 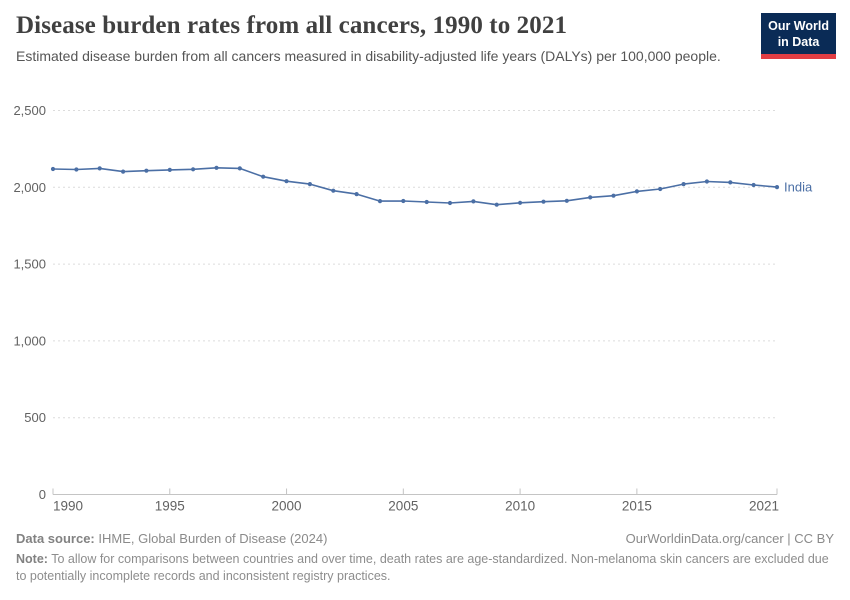 What do you see at coordinates (520, 506) in the screenshot?
I see `x-tick-label: 2010` at bounding box center [520, 506].